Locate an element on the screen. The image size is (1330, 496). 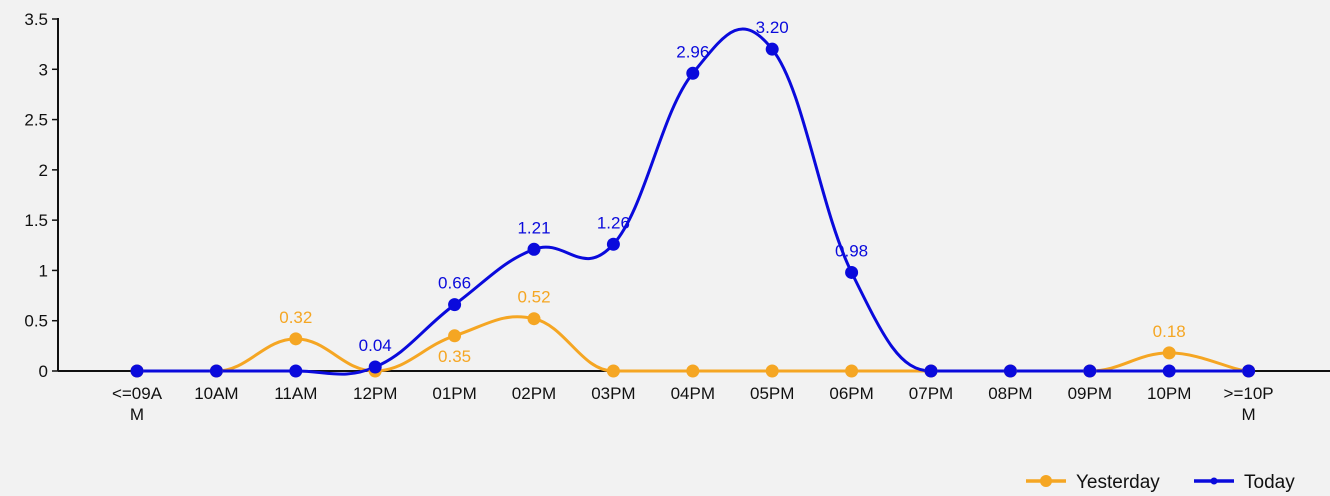
x-tick-label: 10PM is located at coordinates (1169, 393).